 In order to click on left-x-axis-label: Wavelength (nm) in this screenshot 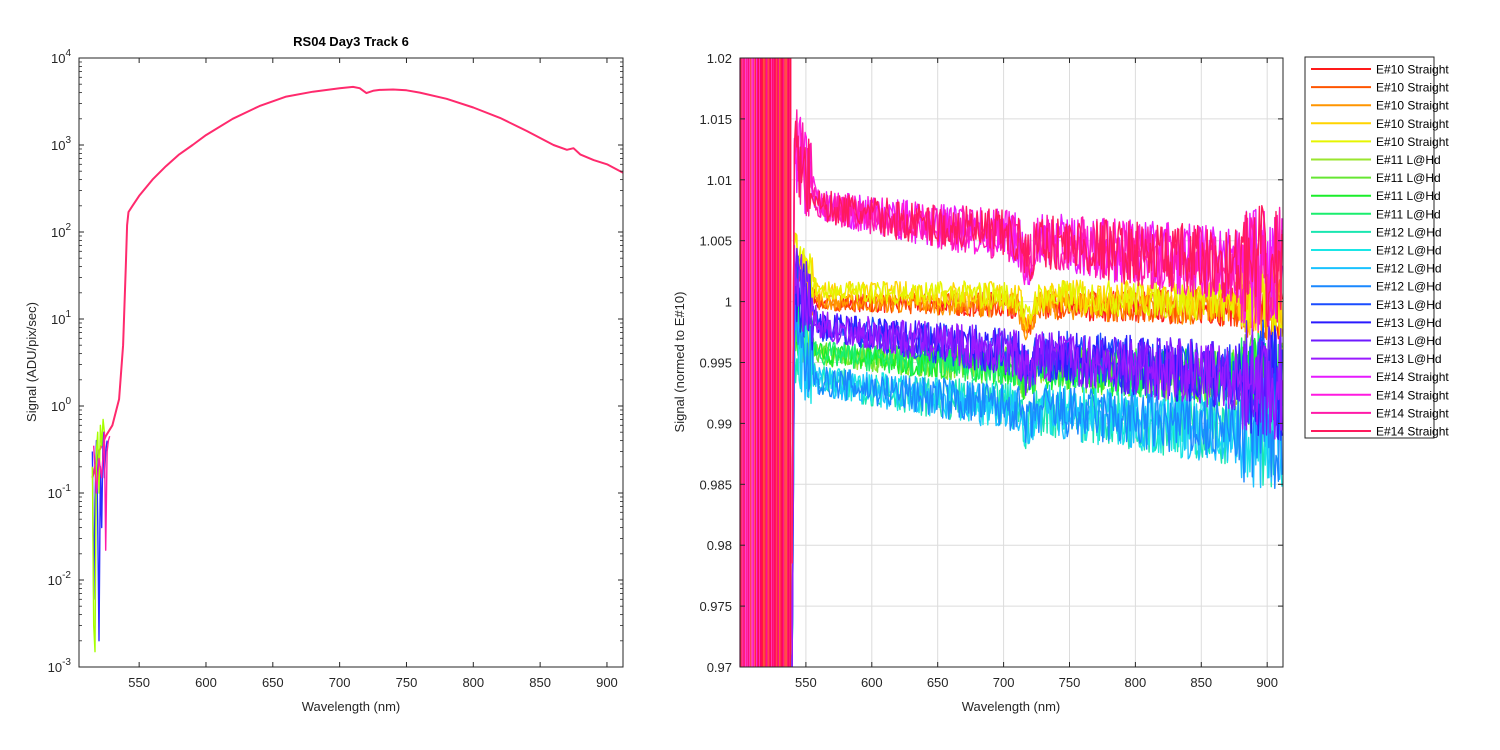, I will do `click(351, 706)`.